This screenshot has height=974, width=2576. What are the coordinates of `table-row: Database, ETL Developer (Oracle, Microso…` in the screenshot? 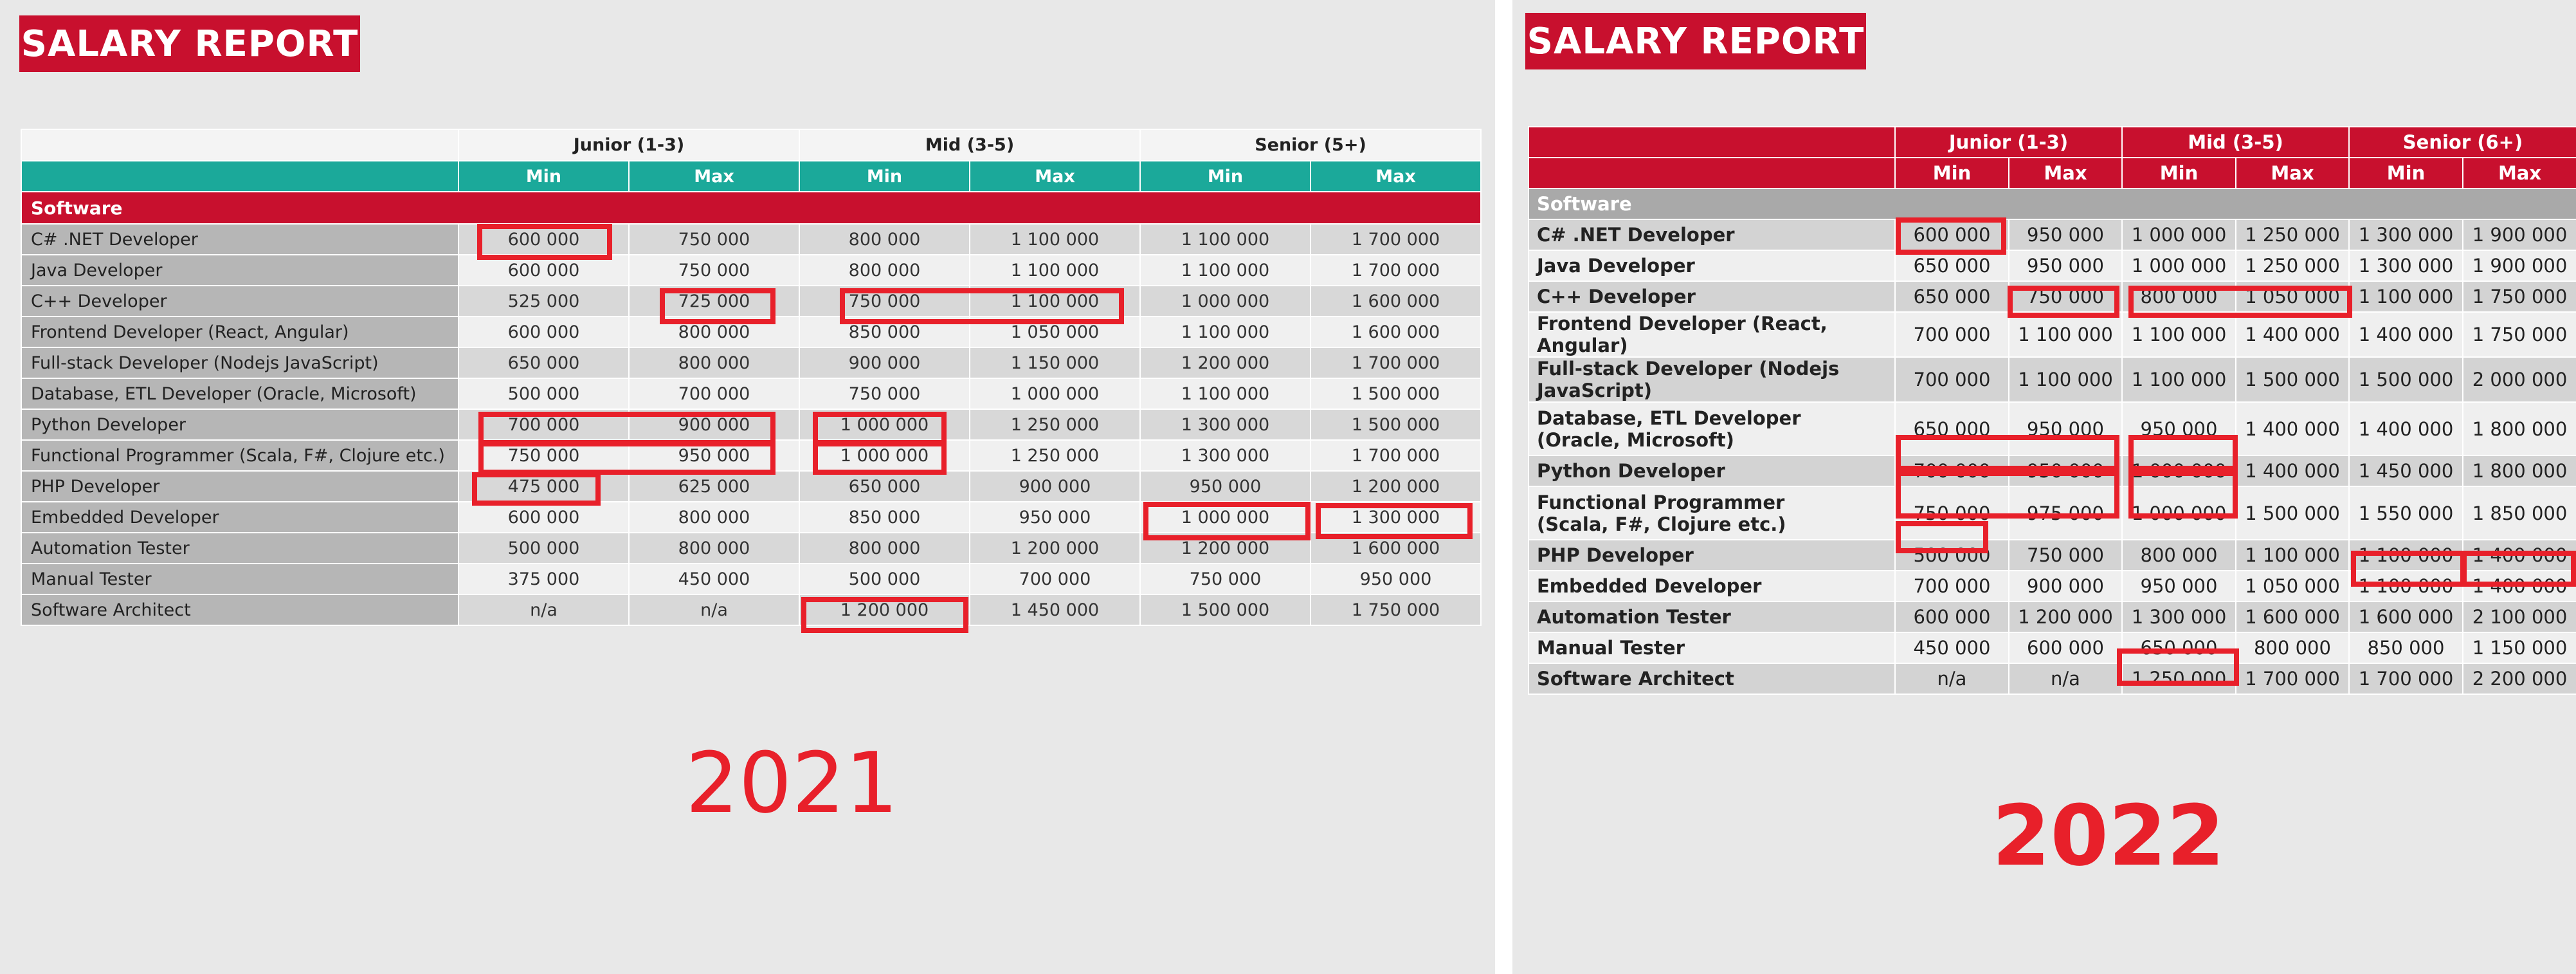 It's located at (751, 394).